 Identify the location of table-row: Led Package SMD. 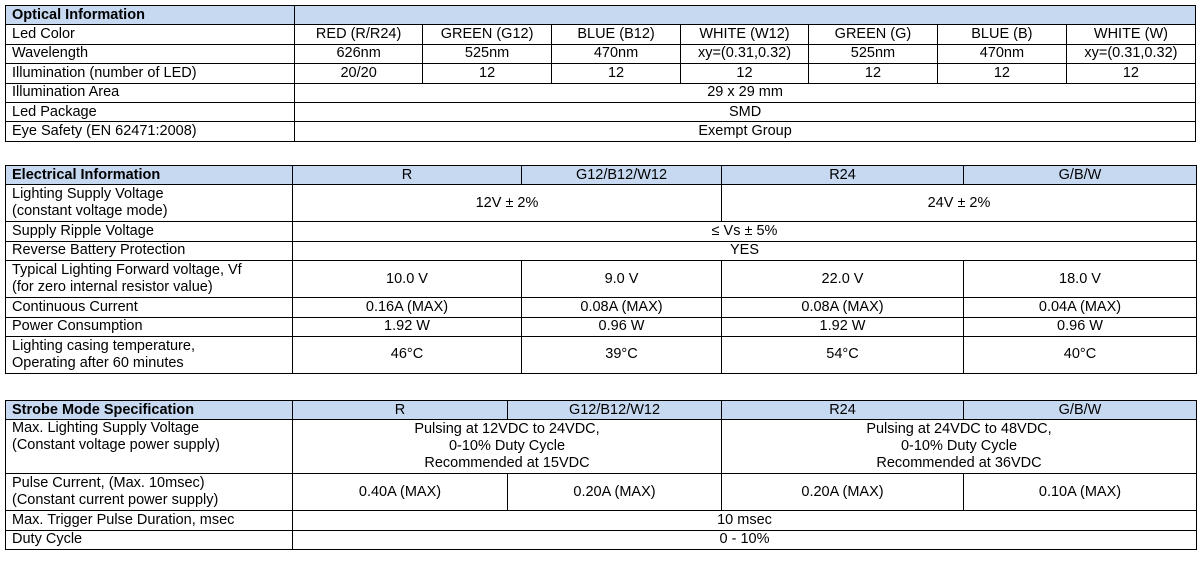
(600, 112).